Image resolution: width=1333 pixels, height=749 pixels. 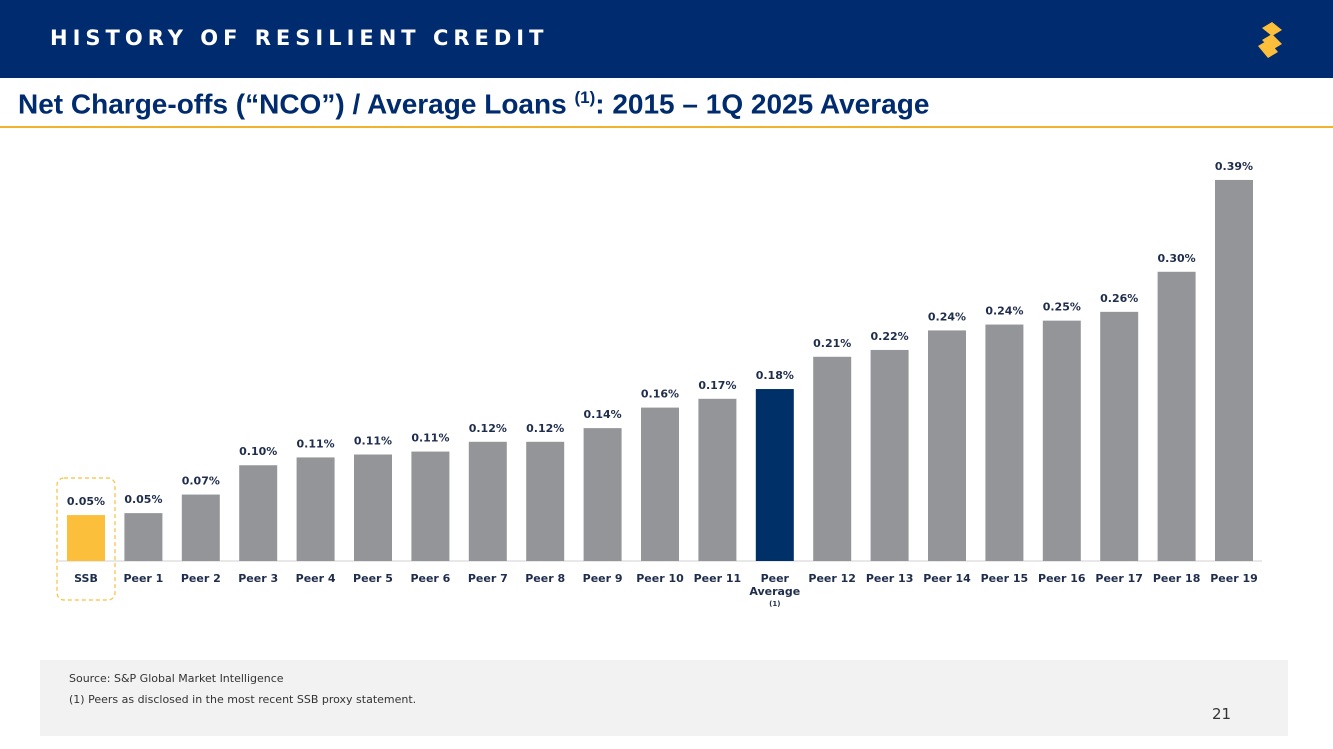 What do you see at coordinates (585, 97) in the screenshot?
I see `title-superscript: (1)` at bounding box center [585, 97].